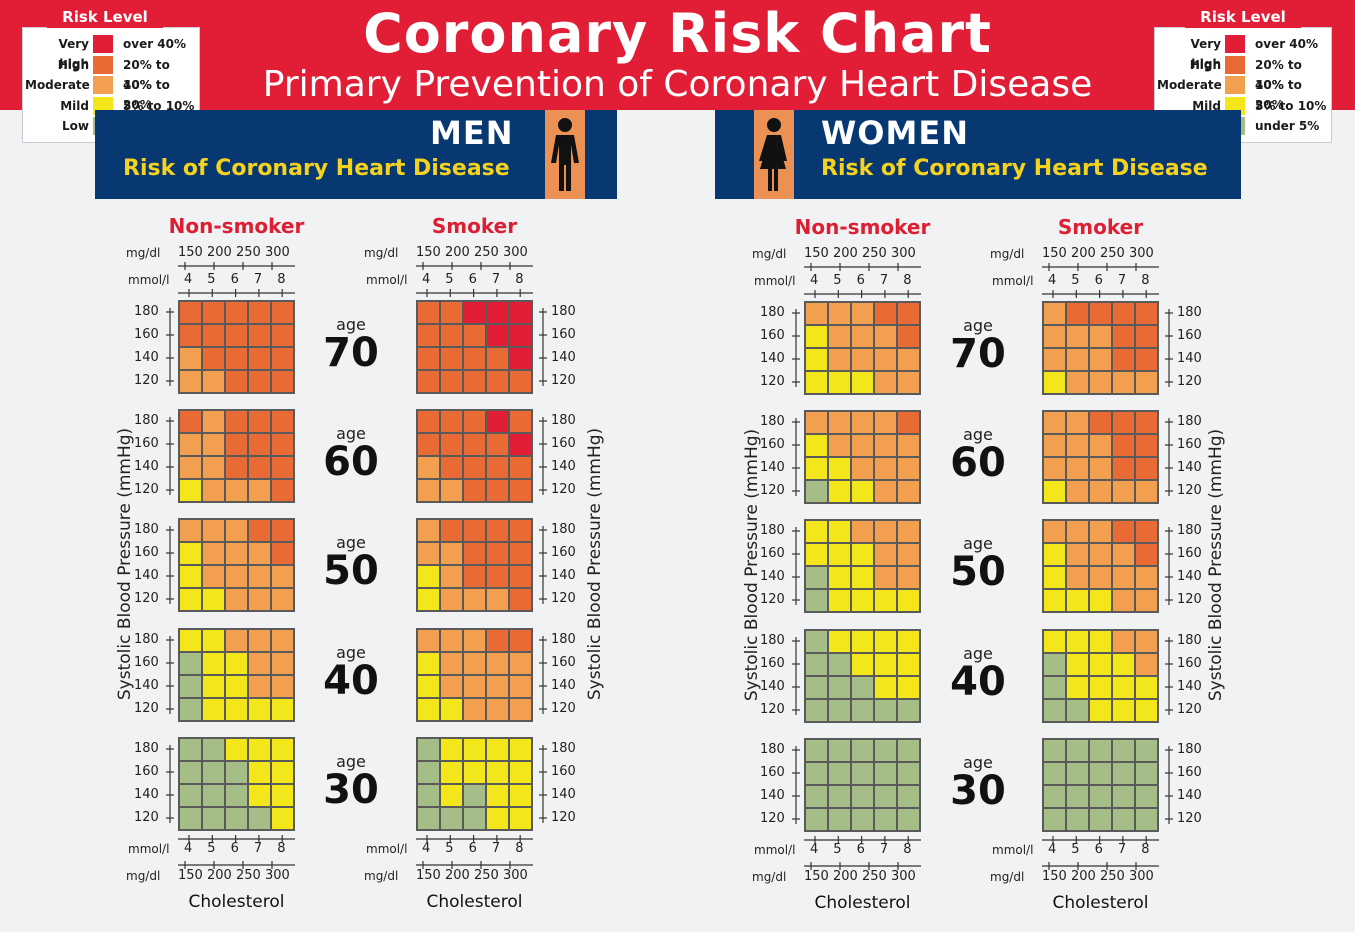 The width and height of the screenshot is (1355, 932). Describe the element at coordinates (155, 44) in the screenshot. I see `legend-range: over 40%` at that location.